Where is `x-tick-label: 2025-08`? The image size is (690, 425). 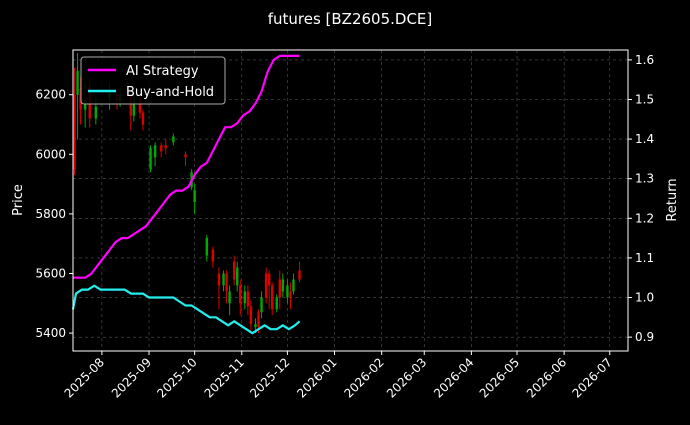 x-tick-label: 2025-08 is located at coordinates (84, 377).